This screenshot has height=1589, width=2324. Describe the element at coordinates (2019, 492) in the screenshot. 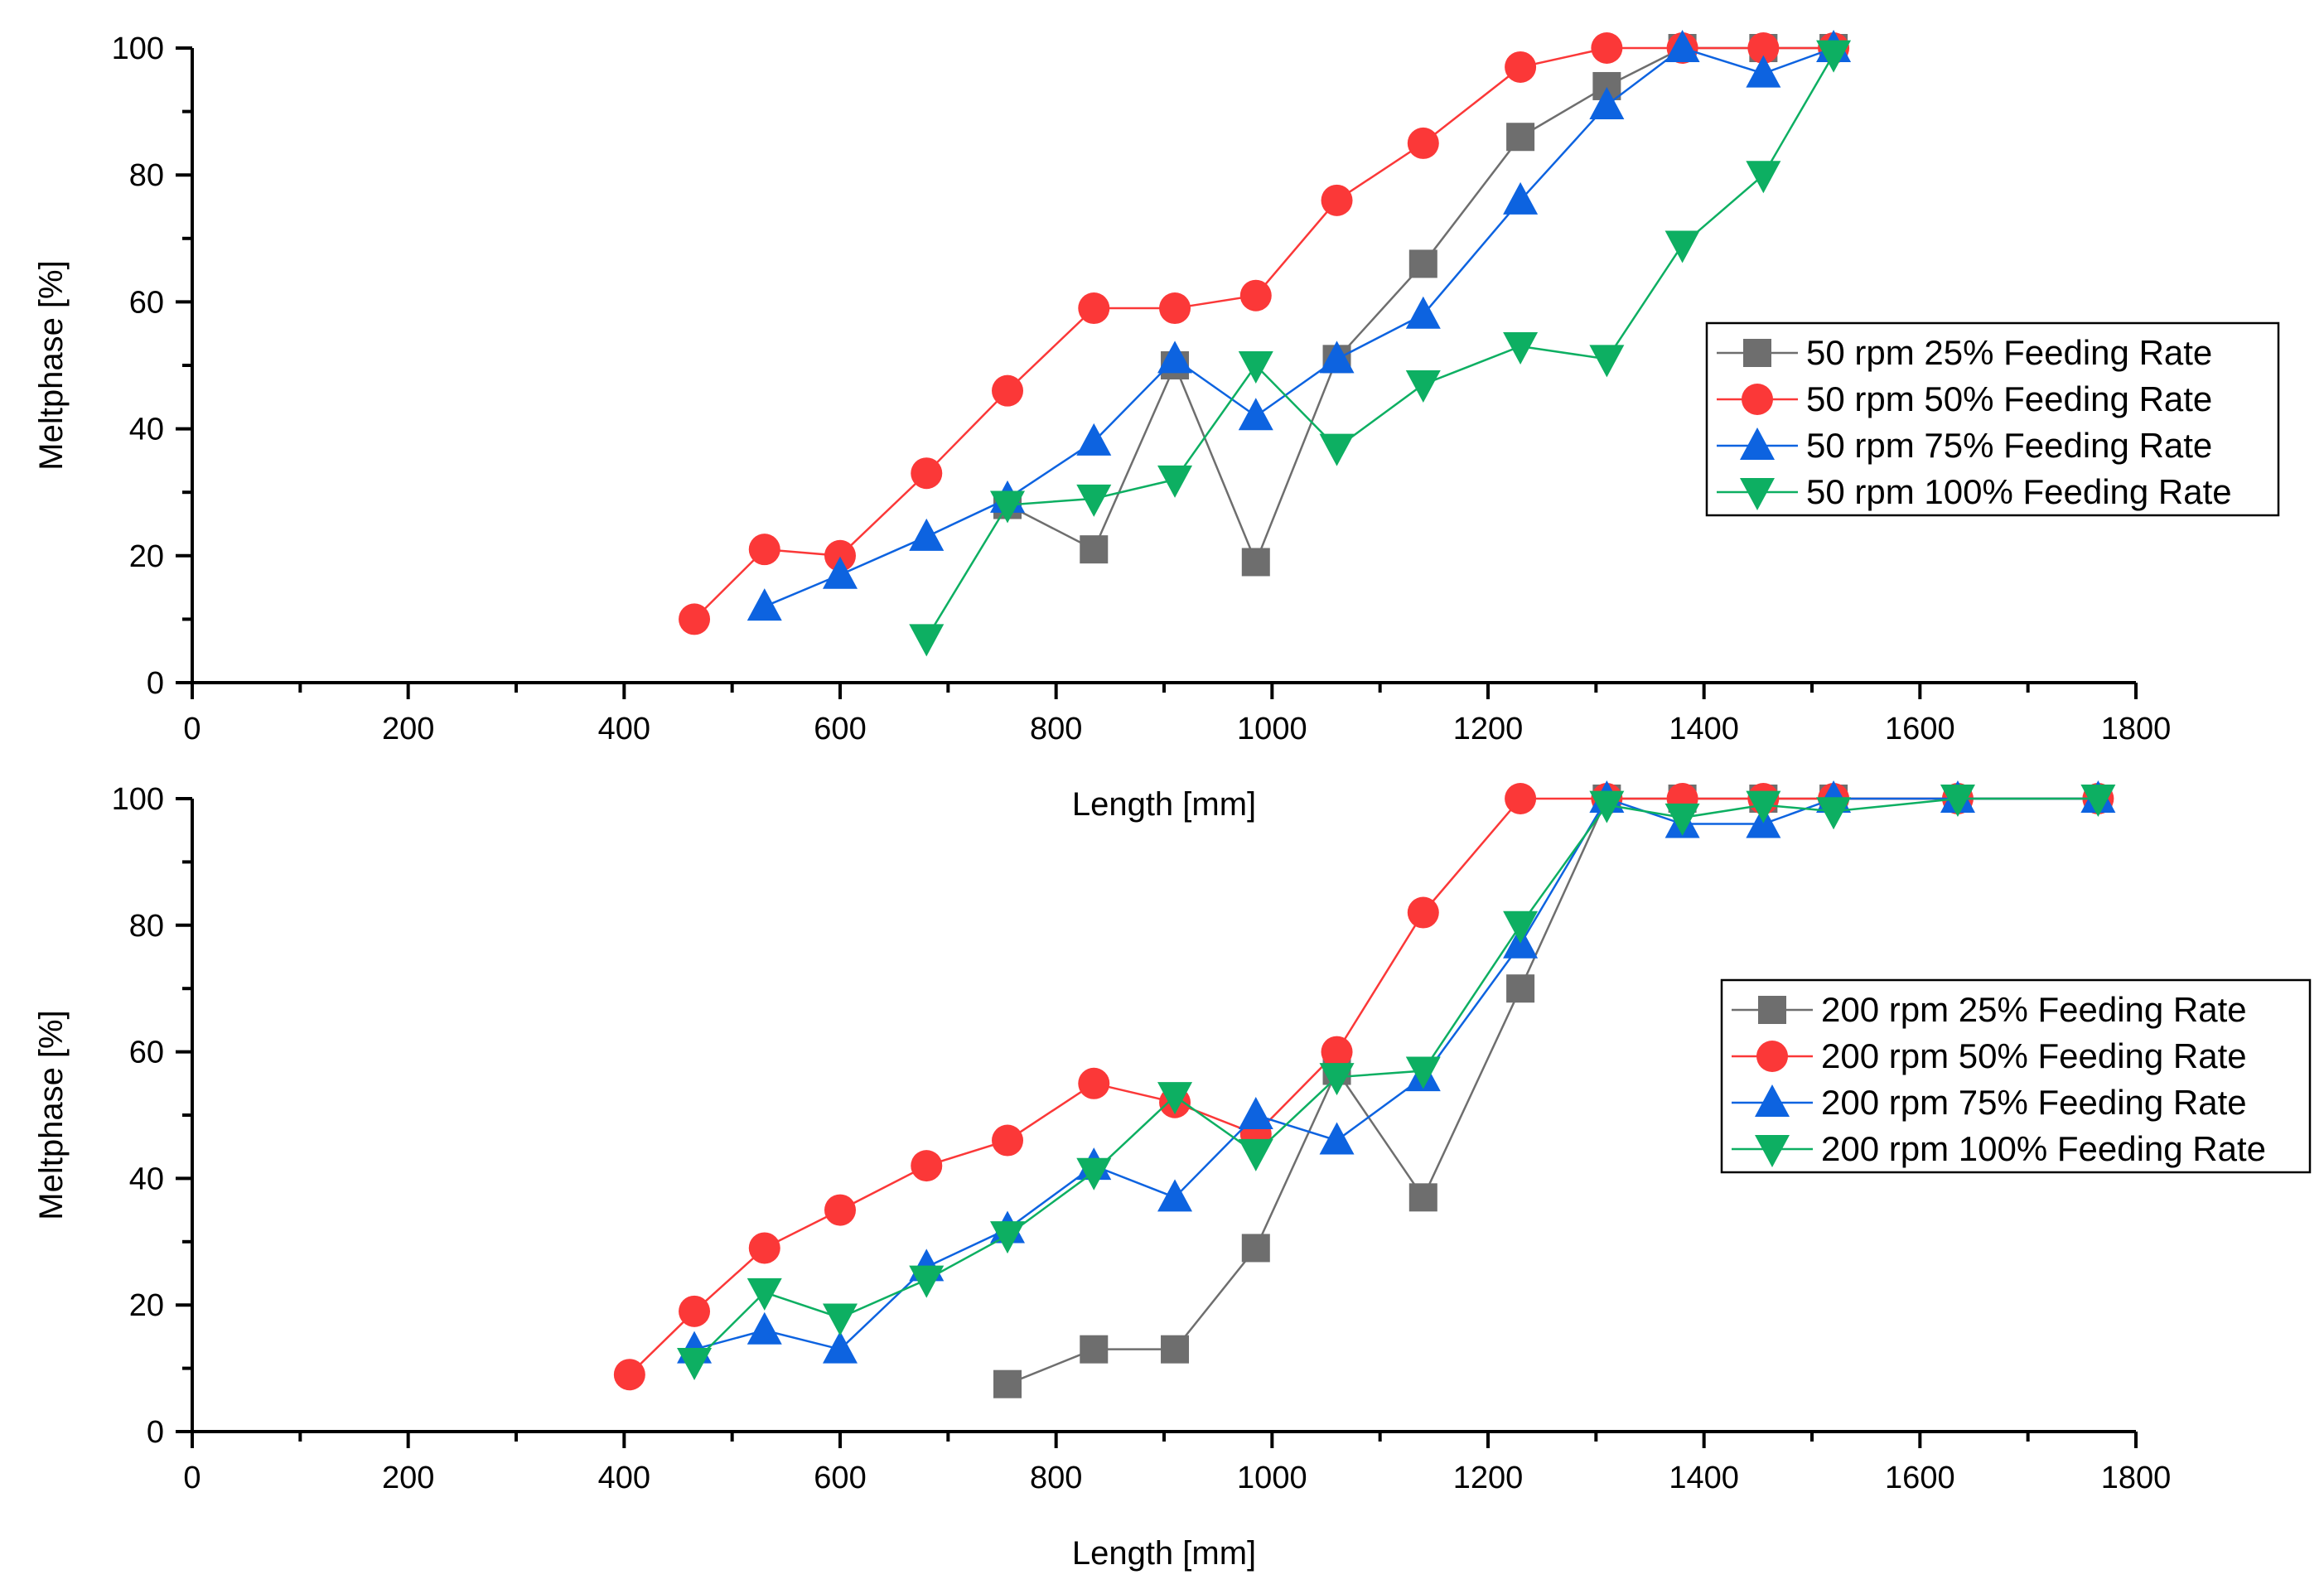

I see `legend-label: 50 rpm 100% Feeding Rate` at that location.